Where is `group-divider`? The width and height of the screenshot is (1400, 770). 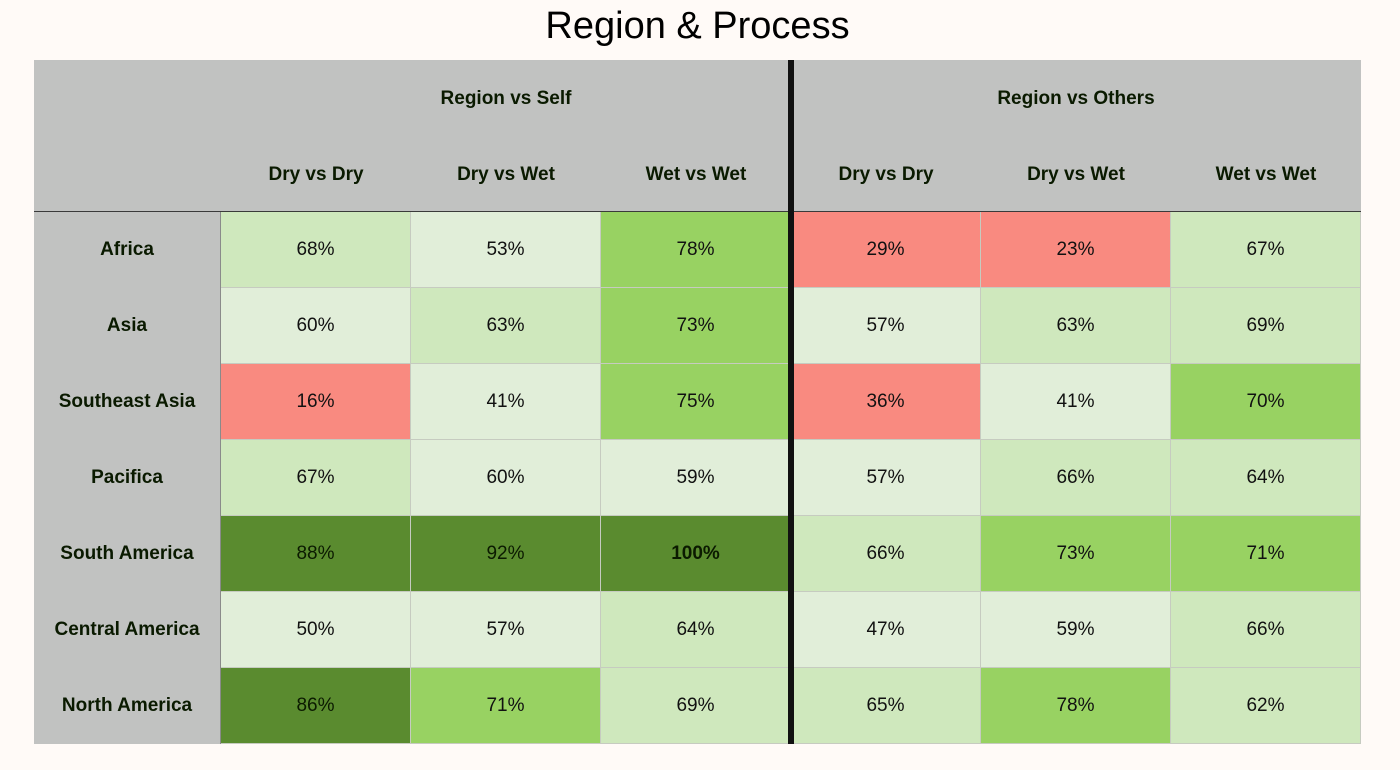
group-divider is located at coordinates (791, 402).